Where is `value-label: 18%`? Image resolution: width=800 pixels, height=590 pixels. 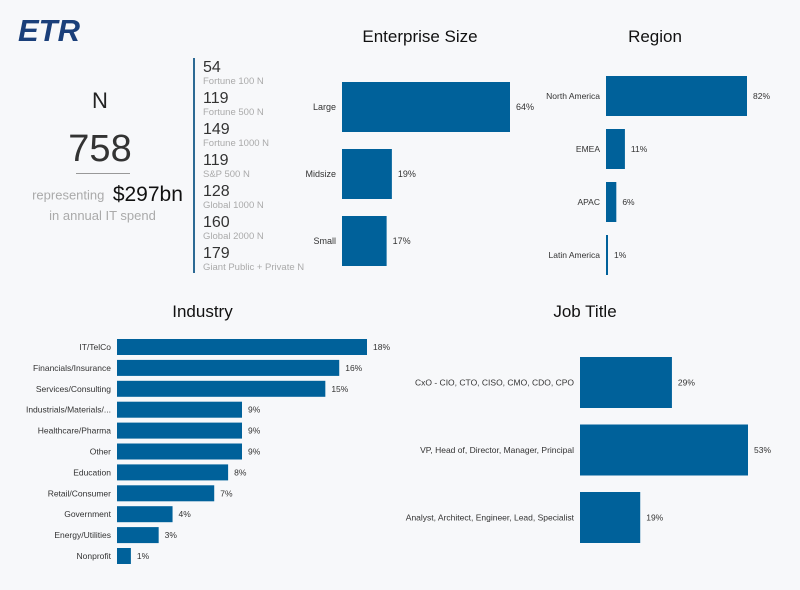 value-label: 18% is located at coordinates (381, 347).